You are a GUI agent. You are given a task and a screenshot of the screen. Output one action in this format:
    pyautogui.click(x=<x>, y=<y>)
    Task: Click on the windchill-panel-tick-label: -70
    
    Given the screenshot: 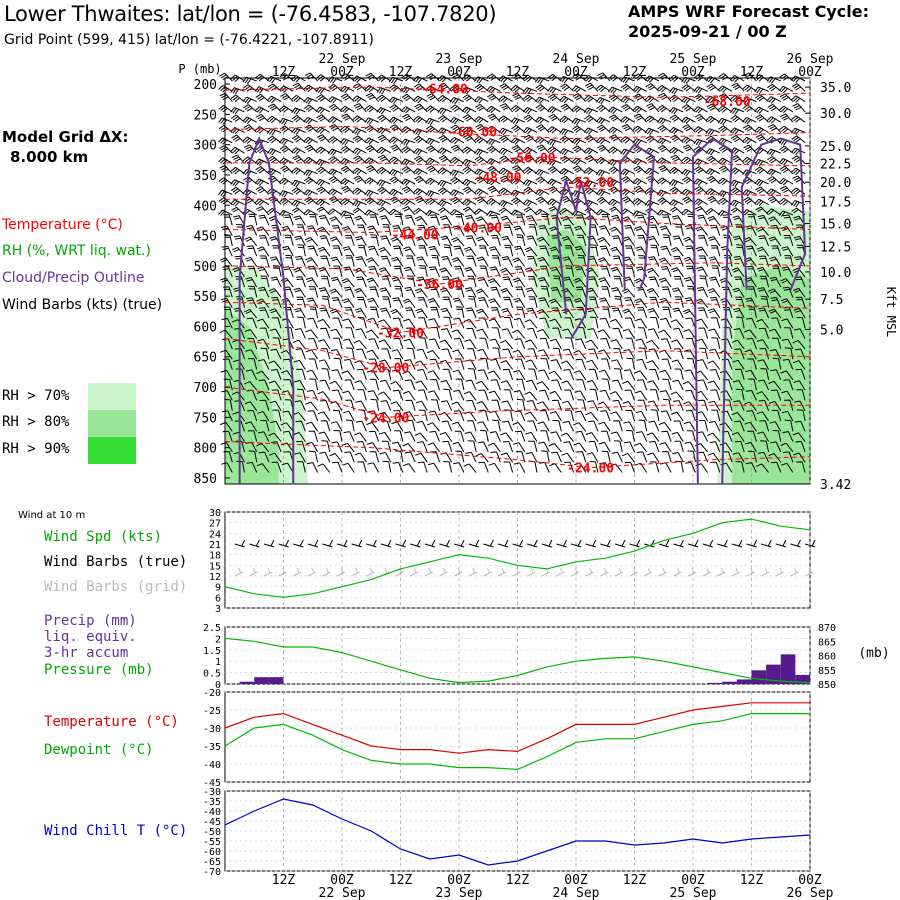 What is the action you would take?
    pyautogui.click(x=212, y=872)
    